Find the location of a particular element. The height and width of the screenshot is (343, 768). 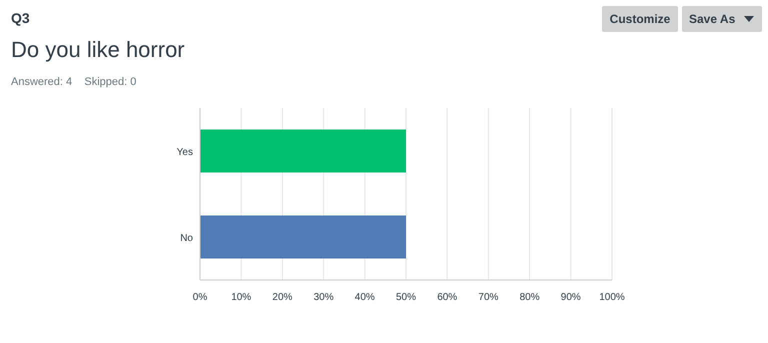

x-tick-label: 0% is located at coordinates (200, 297).